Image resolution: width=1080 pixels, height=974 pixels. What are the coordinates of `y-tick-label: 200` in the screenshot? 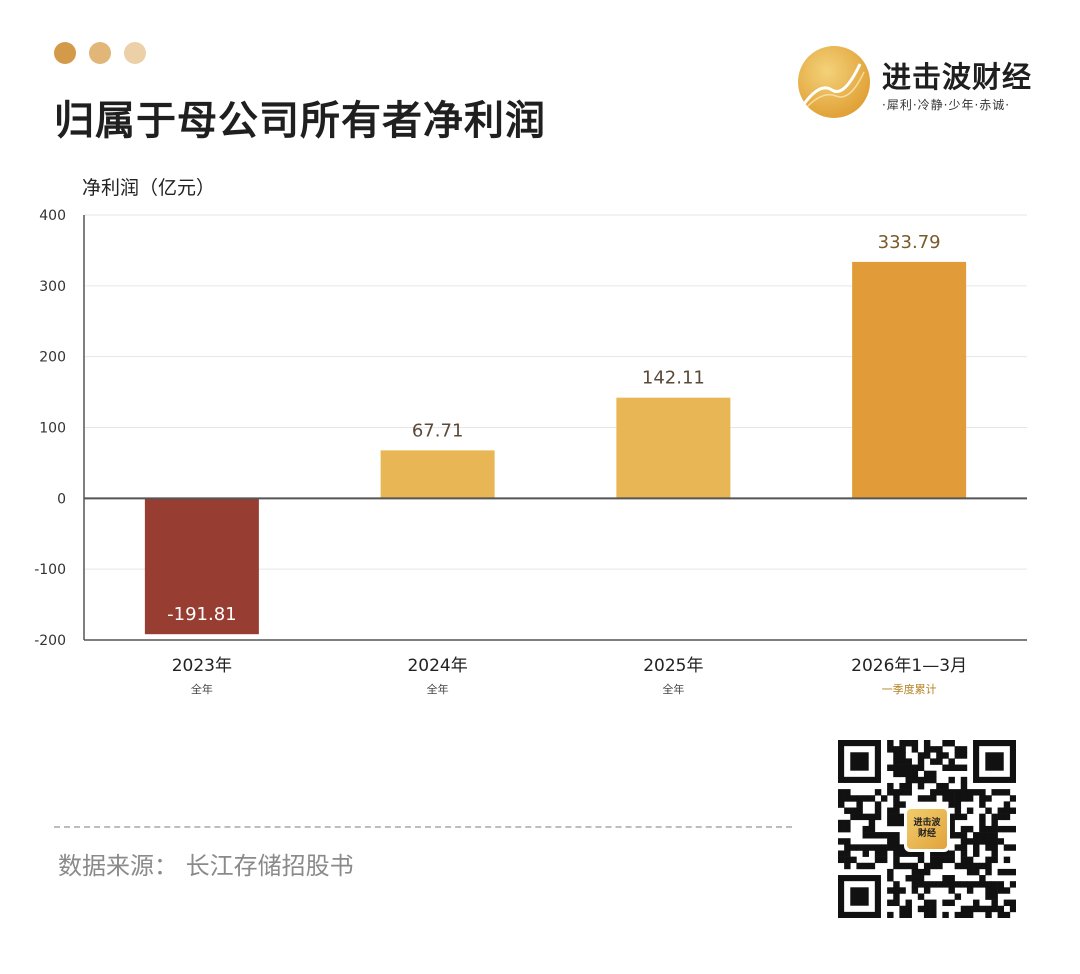 It's located at (52, 358).